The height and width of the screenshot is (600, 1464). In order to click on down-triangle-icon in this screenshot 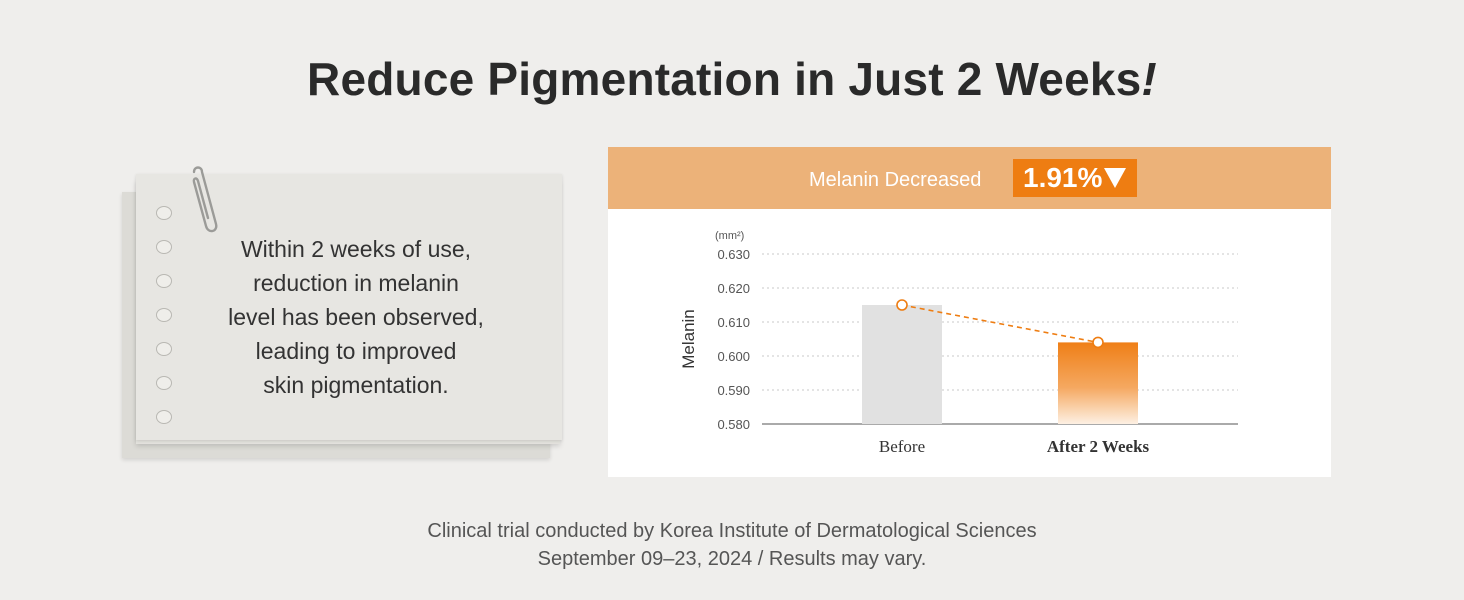, I will do `click(1115, 177)`.